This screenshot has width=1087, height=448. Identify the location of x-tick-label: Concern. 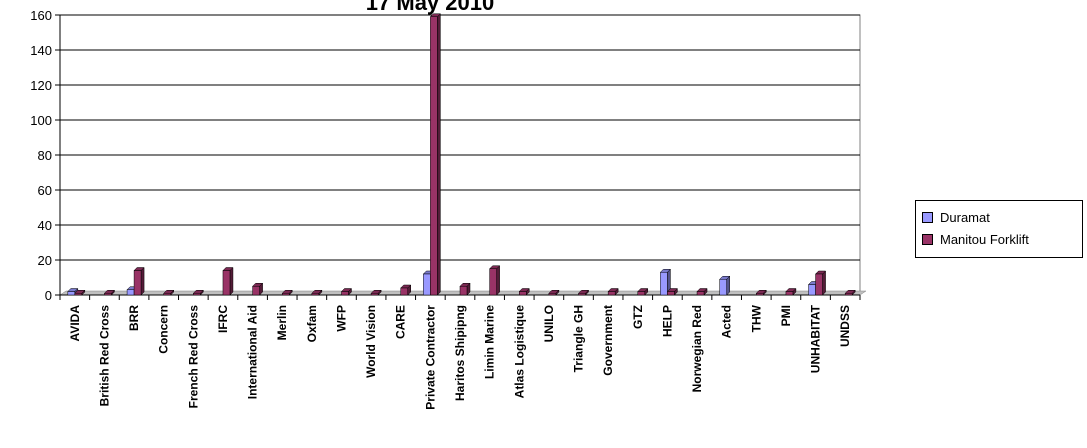
(164, 329).